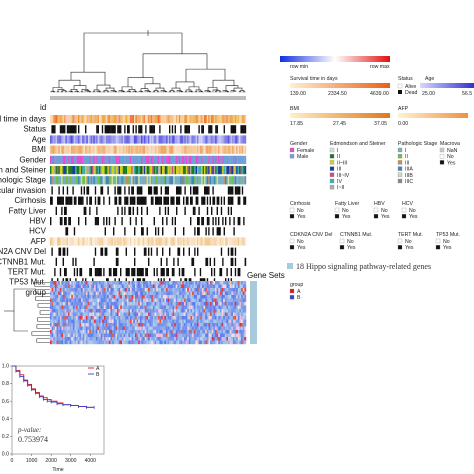 The height and width of the screenshot is (474, 474). What do you see at coordinates (400, 162) in the screenshot?
I see `stage-legend-swatch` at bounding box center [400, 162].